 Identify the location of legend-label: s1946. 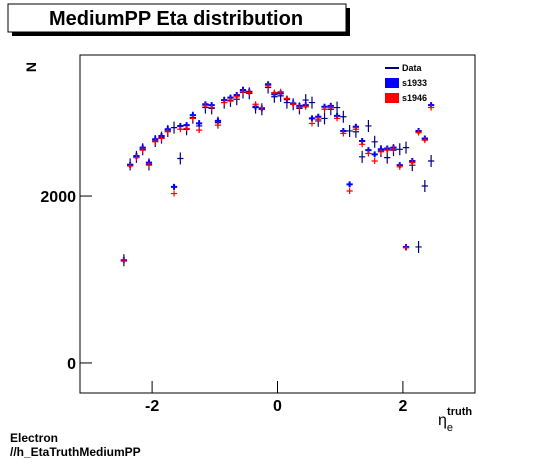
(414, 98).